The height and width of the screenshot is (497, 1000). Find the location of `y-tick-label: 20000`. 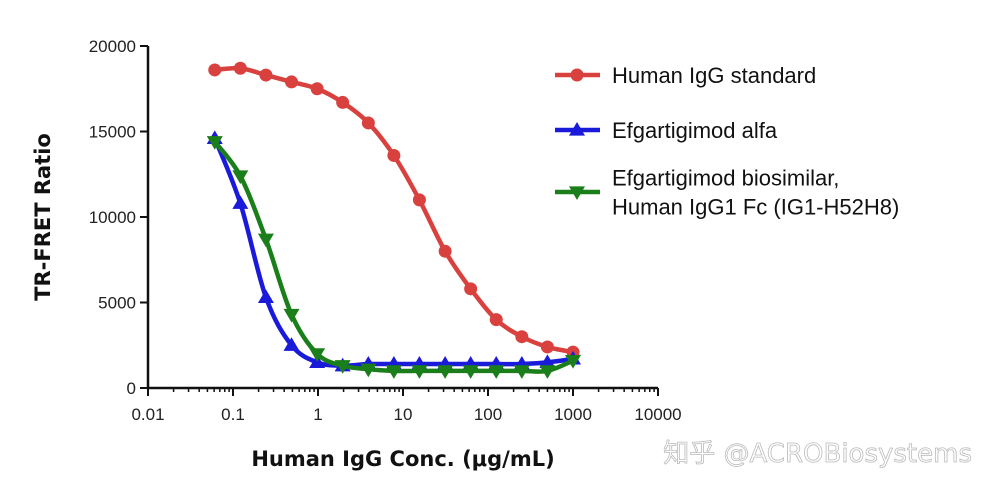

y-tick-label: 20000 is located at coordinates (112, 46).